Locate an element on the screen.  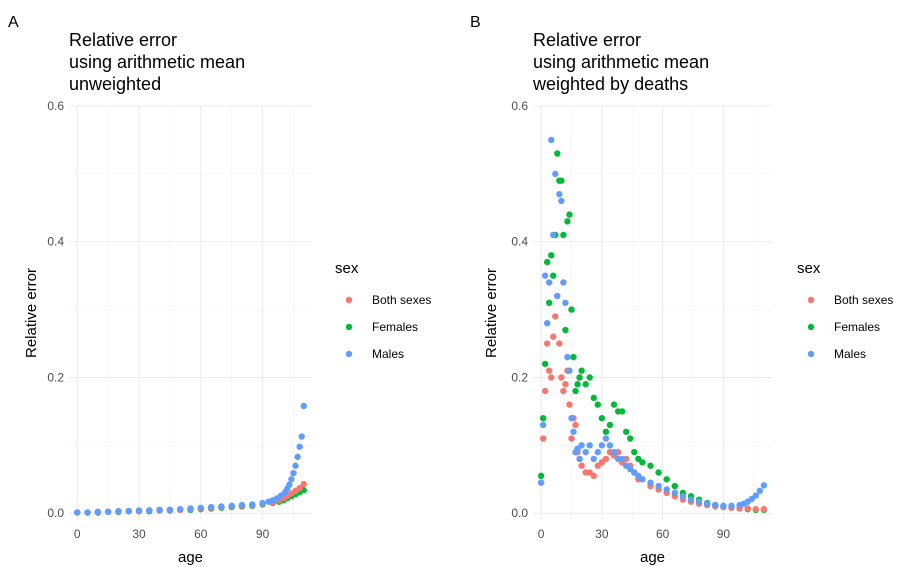
chart-title-line: using arithmetic mean is located at coordinates (621, 62).